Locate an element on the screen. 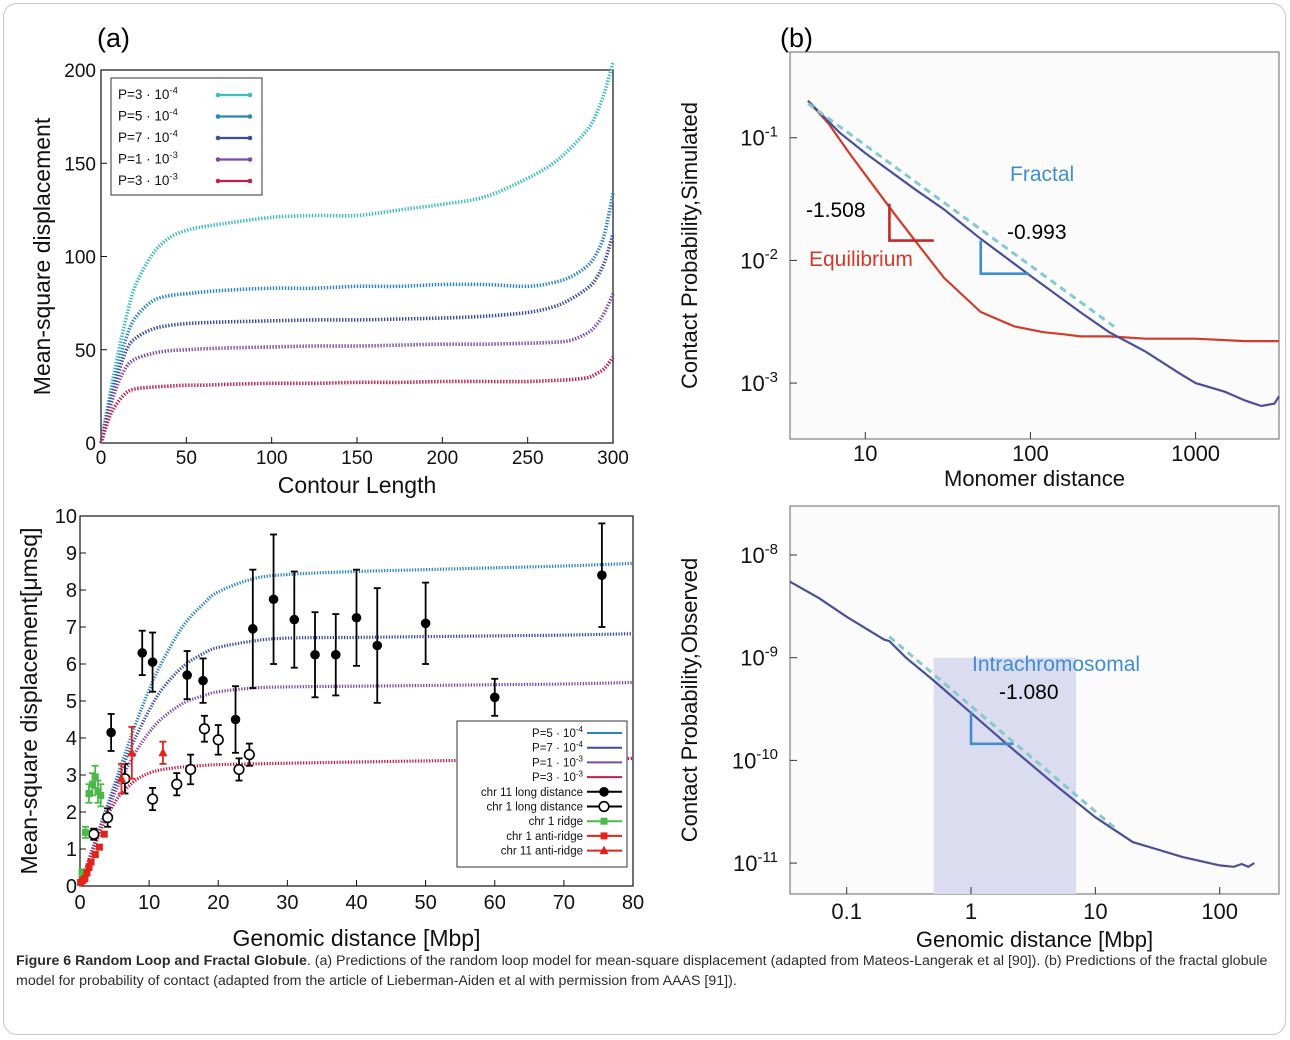 Image resolution: width=1290 pixels, height=1040 pixels. slope-triangle-equilibrium is located at coordinates (911, 222).